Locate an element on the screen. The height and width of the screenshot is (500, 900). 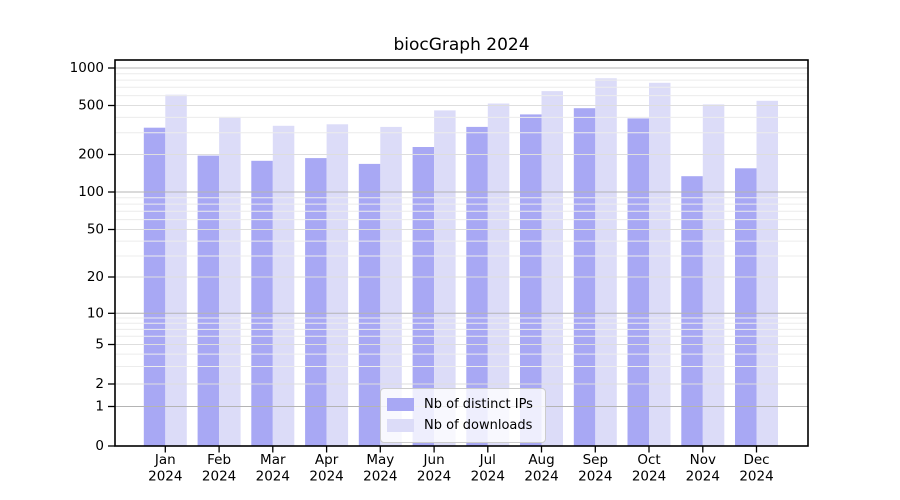
legend-swatch-distinct-ips is located at coordinates (400, 404).